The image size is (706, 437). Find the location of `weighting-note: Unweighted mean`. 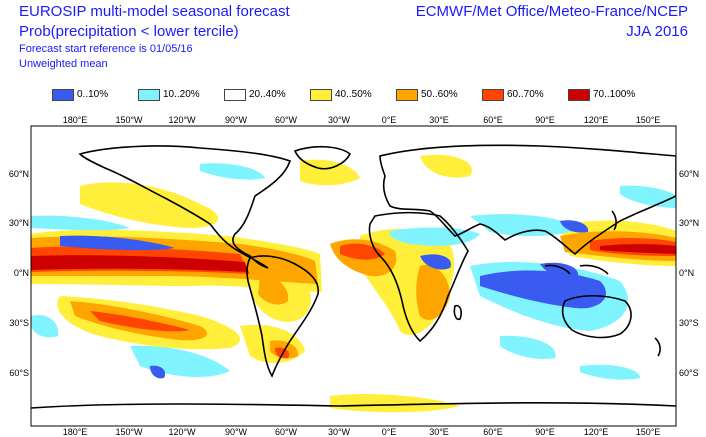

weighting-note: Unweighted mean is located at coordinates (63, 64).